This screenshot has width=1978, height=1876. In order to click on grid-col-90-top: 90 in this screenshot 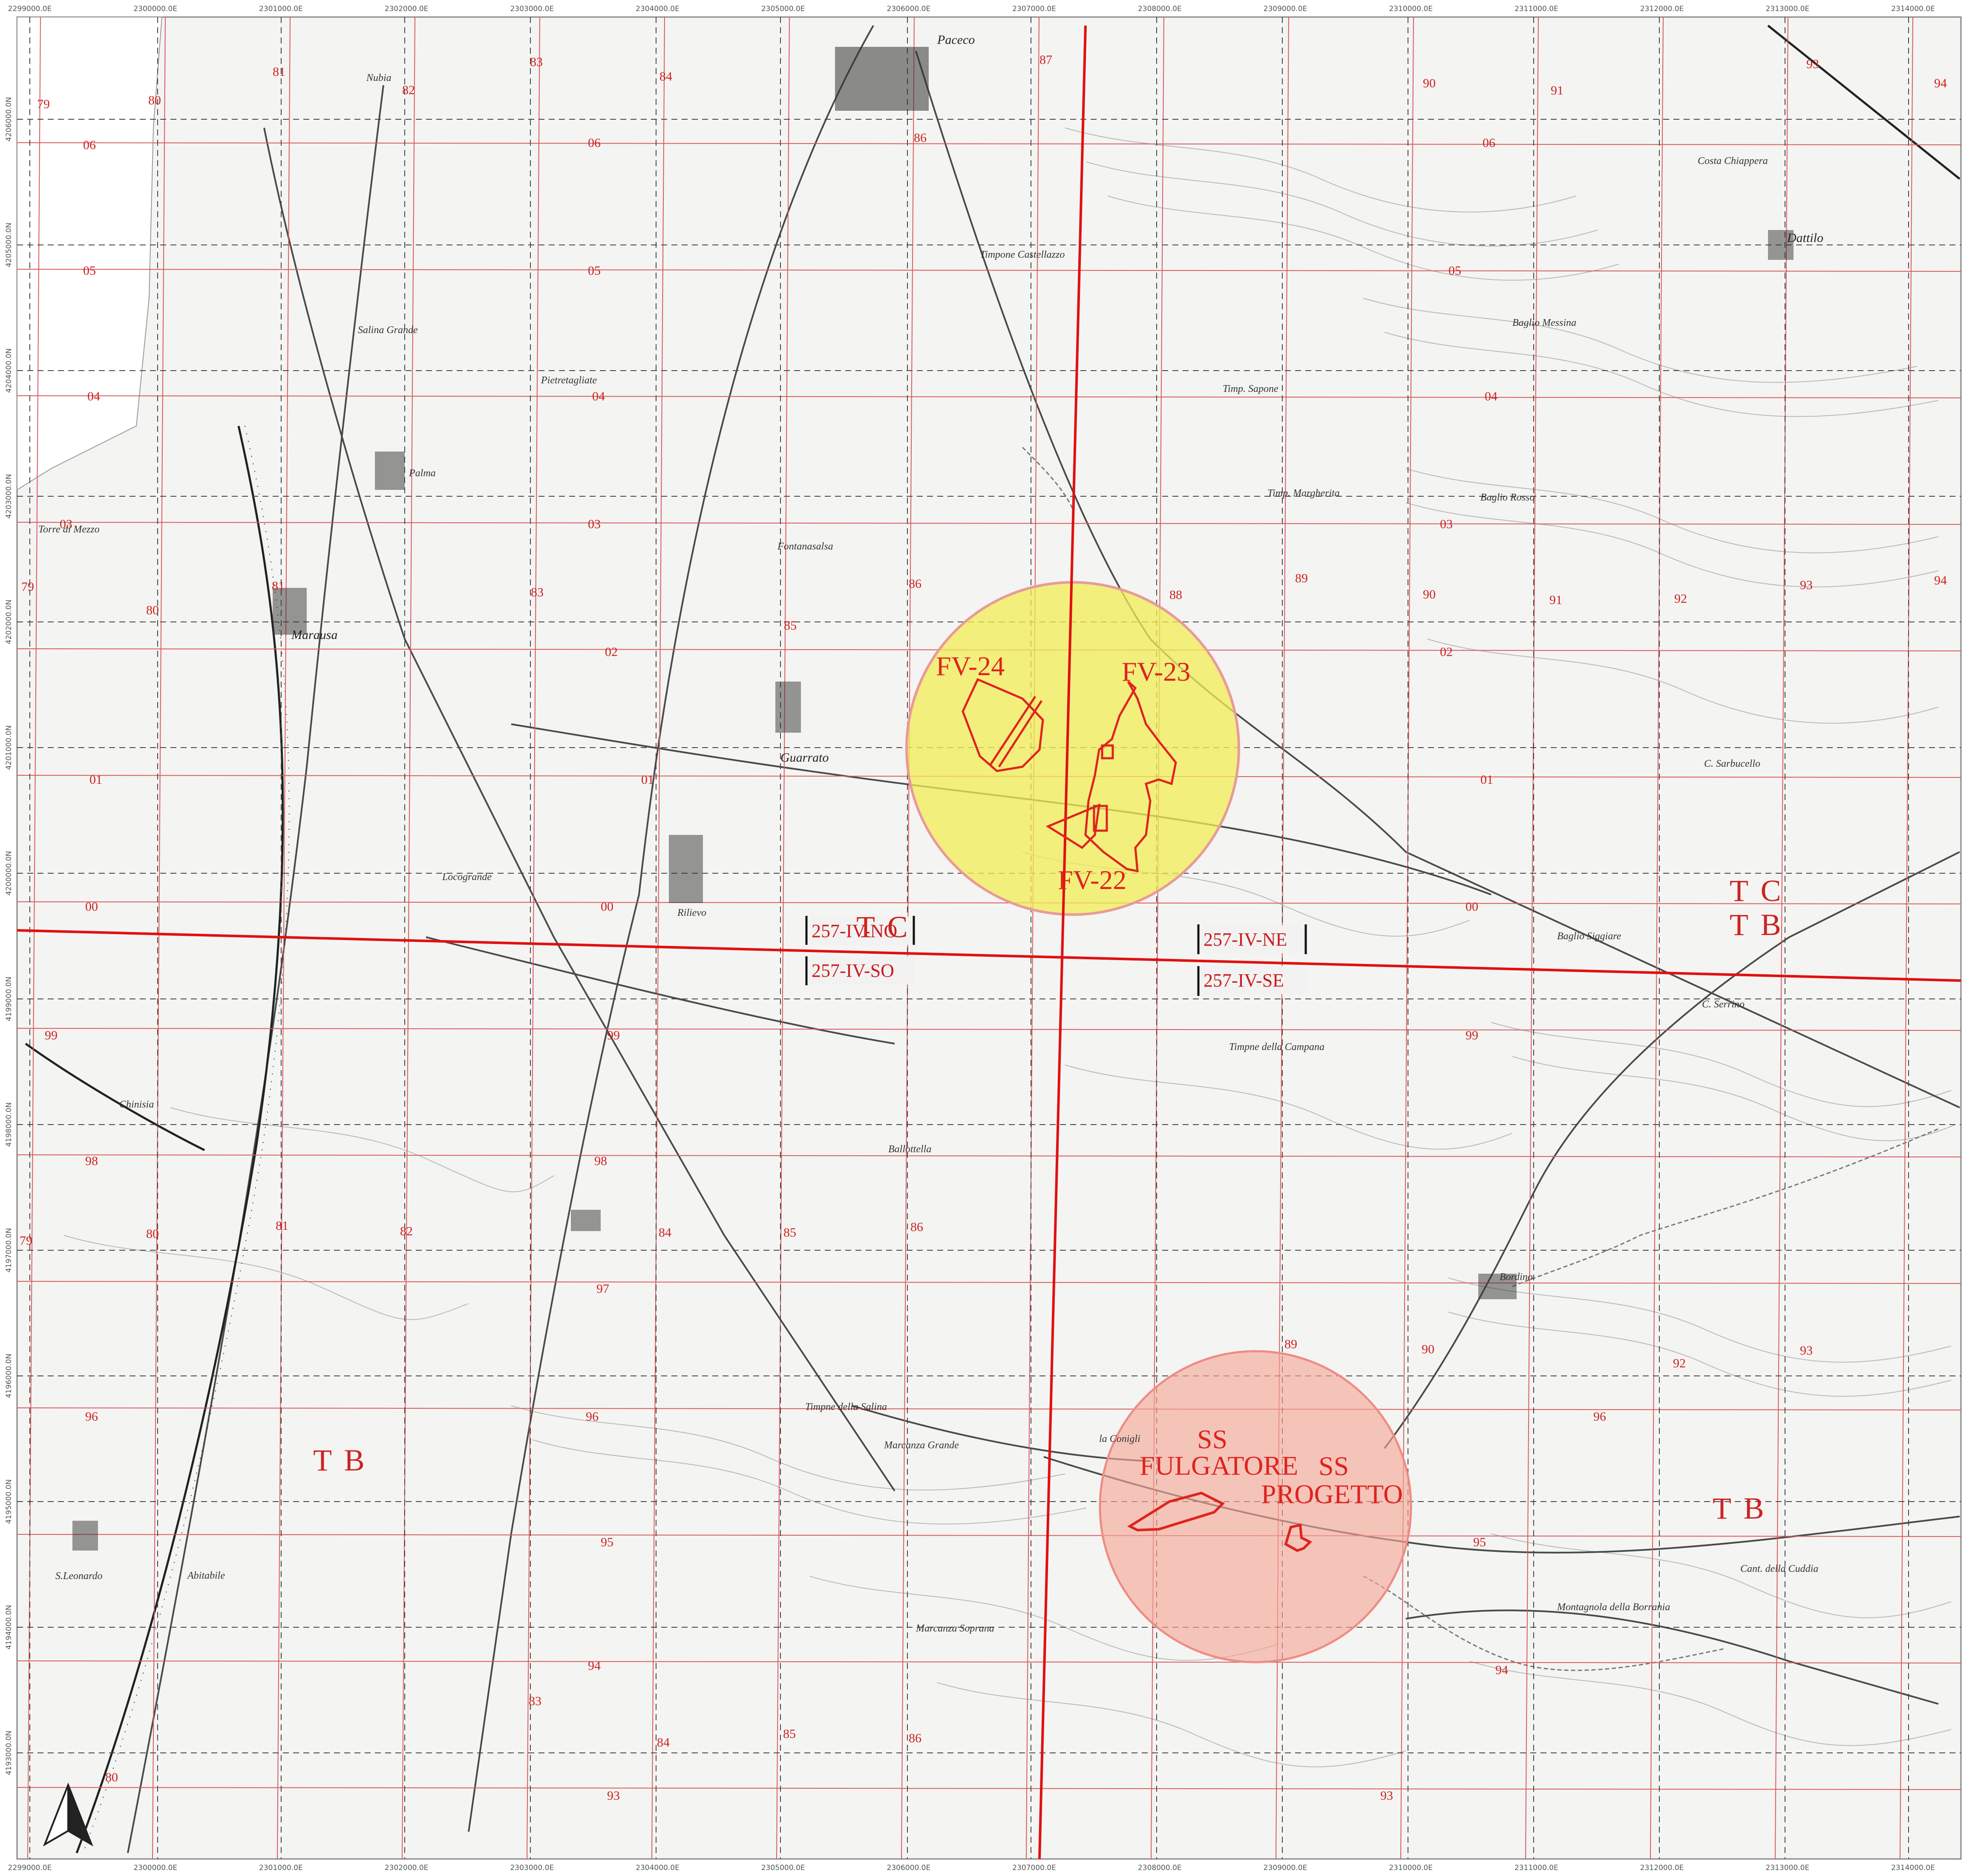, I will do `click(1429, 83)`.